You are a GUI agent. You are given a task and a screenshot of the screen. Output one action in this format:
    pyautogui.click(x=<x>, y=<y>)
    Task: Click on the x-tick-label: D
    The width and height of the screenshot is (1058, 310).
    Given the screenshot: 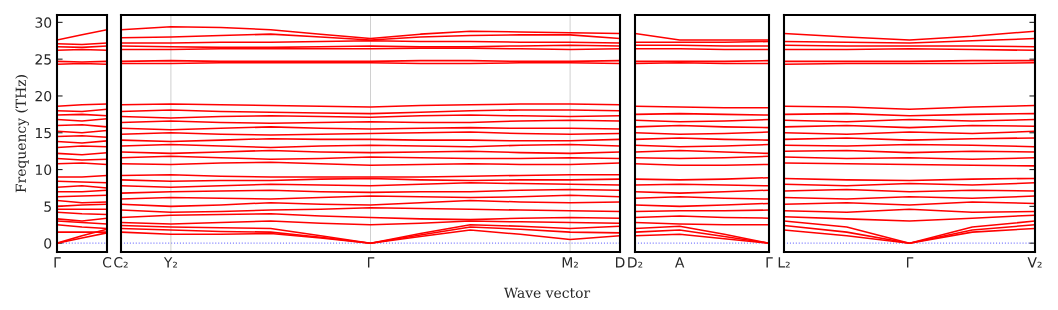 What is the action you would take?
    pyautogui.click(x=620, y=262)
    